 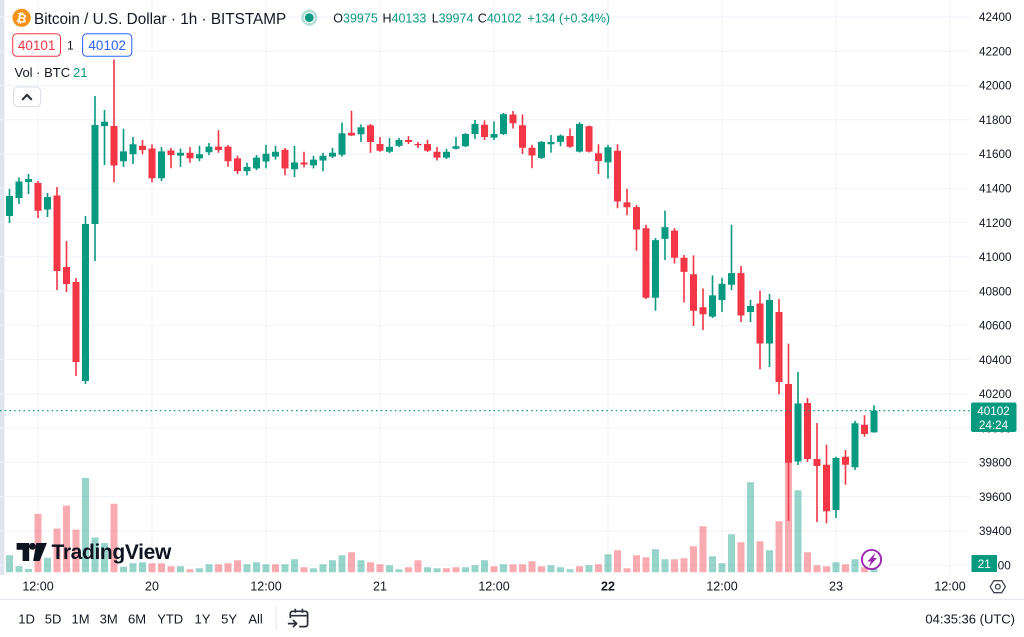 I want to click on svg-text: 41800, so click(x=995, y=120).